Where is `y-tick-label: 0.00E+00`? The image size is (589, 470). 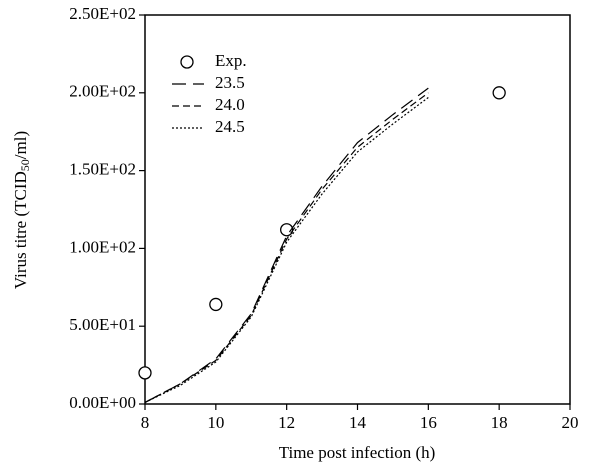 y-tick-label: 0.00E+00 is located at coordinates (102, 402).